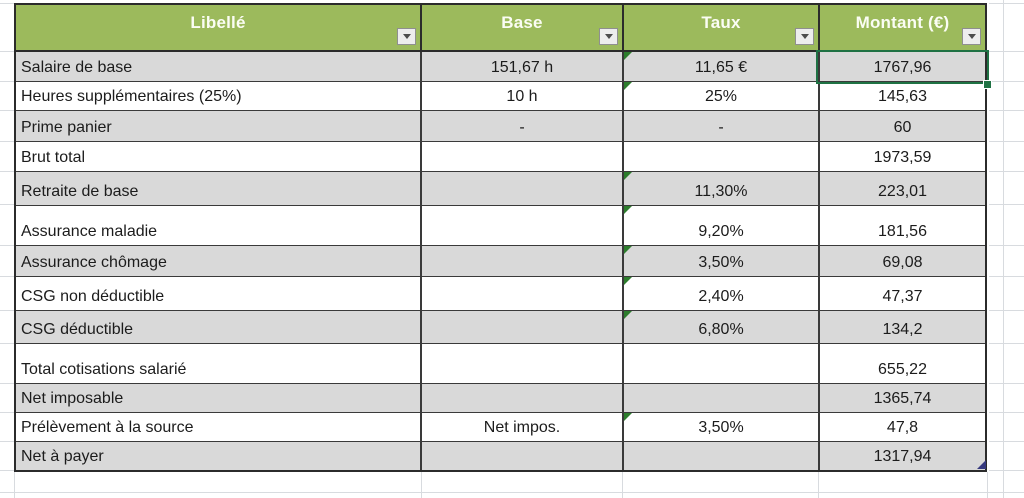 The width and height of the screenshot is (1024, 498). What do you see at coordinates (521, 96) in the screenshot?
I see `cell-base: 10 h` at bounding box center [521, 96].